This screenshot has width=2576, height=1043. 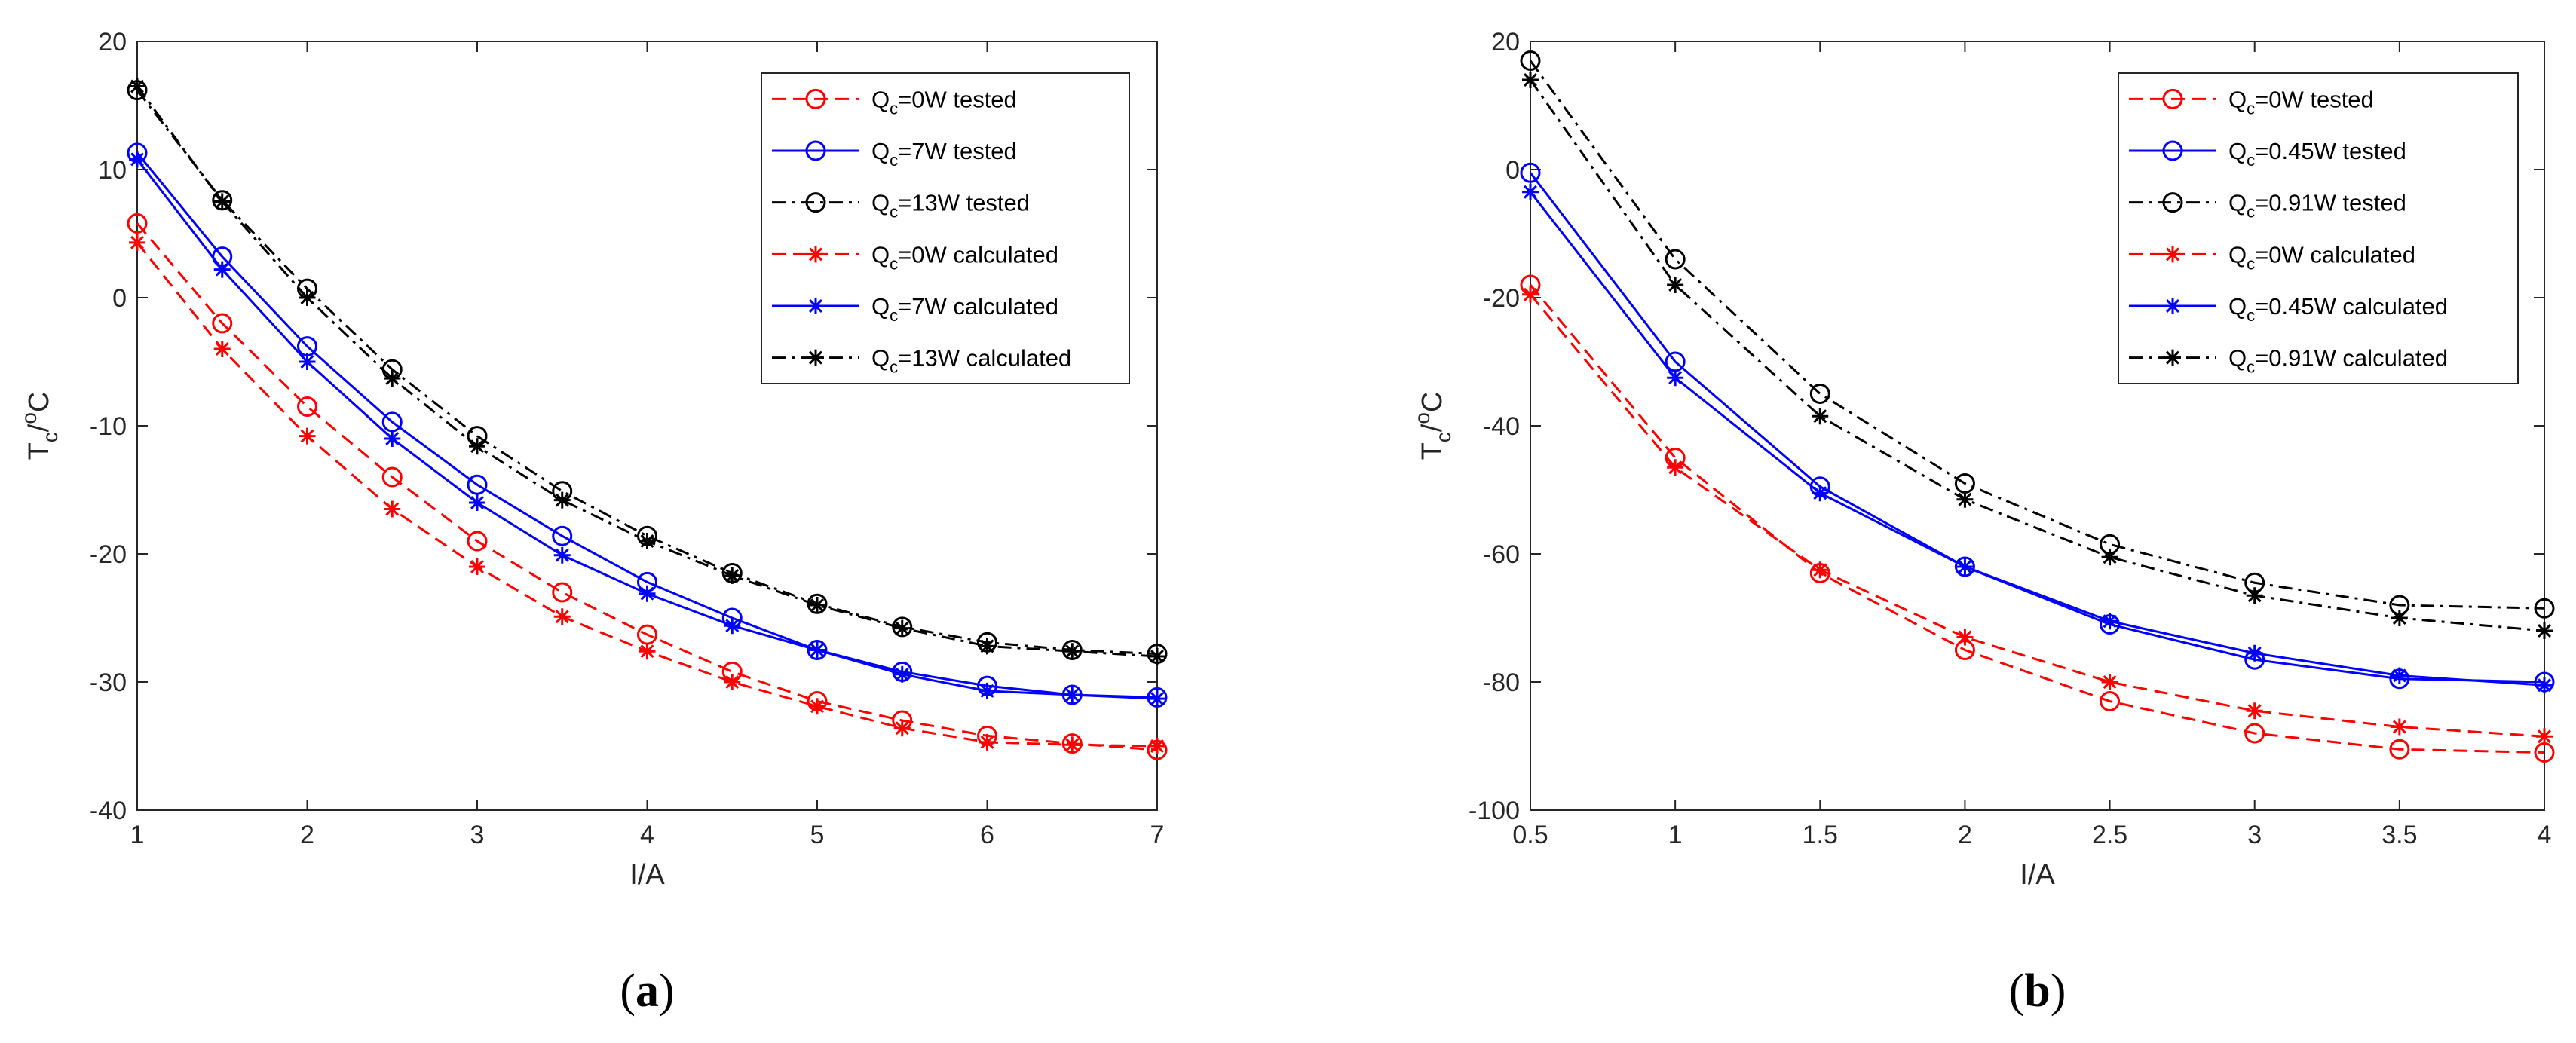 I want to click on panel-label: (a), so click(x=647, y=991).